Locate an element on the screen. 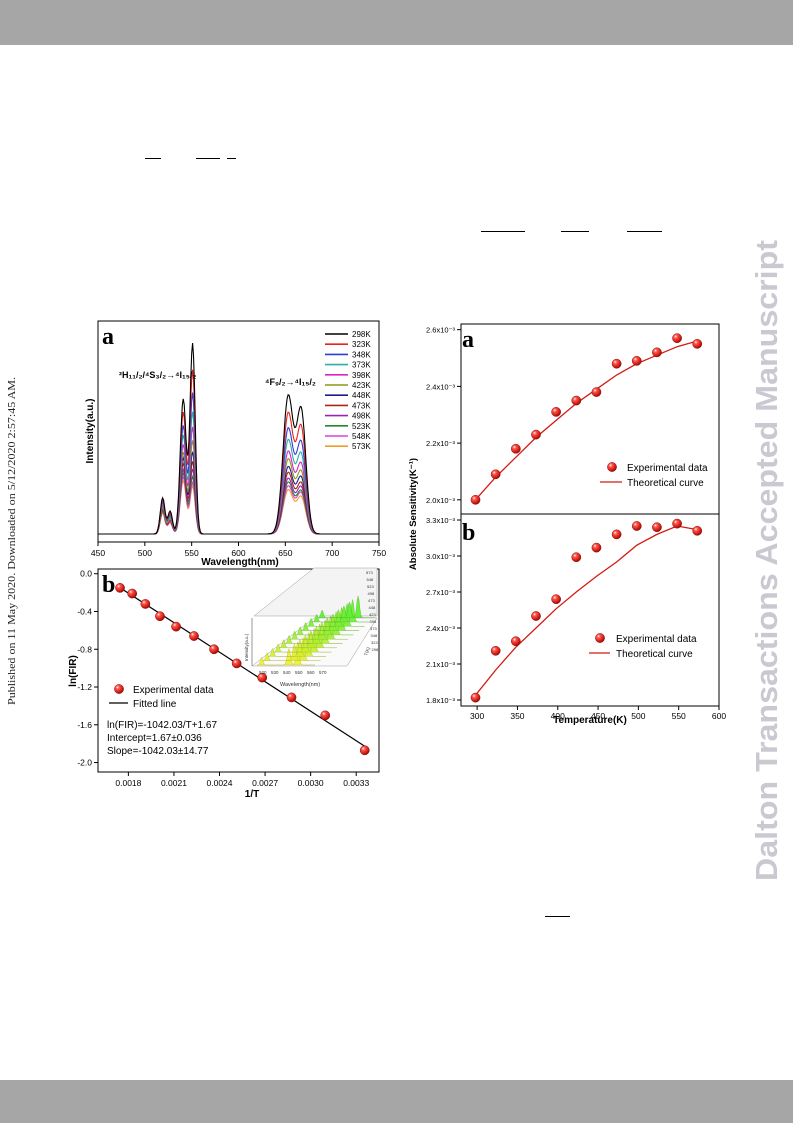 The image size is (793, 1123). sensitivity-xlabel: Temperature(K) is located at coordinates (590, 720).